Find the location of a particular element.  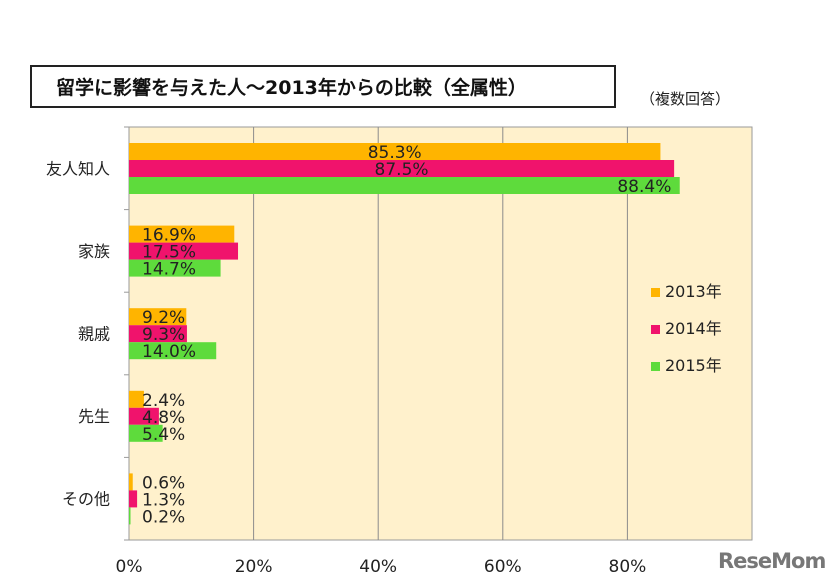

data-label: 17.5% is located at coordinates (169, 253).